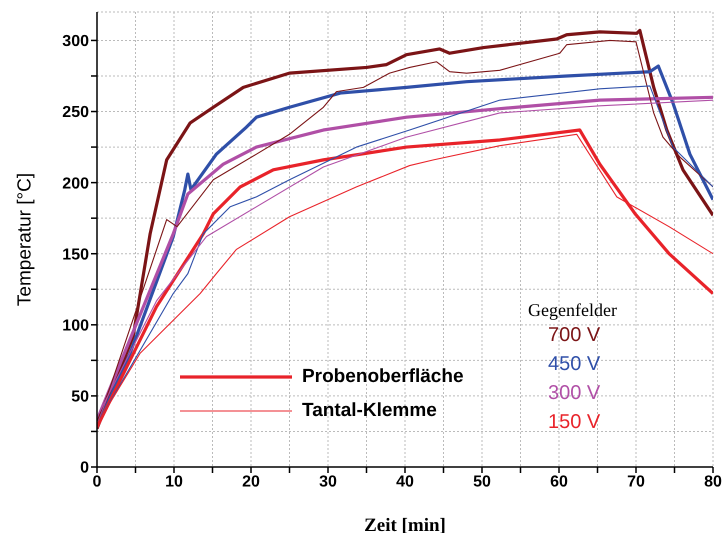 The image size is (726, 539). I want to click on text: 150 V, so click(575, 422).